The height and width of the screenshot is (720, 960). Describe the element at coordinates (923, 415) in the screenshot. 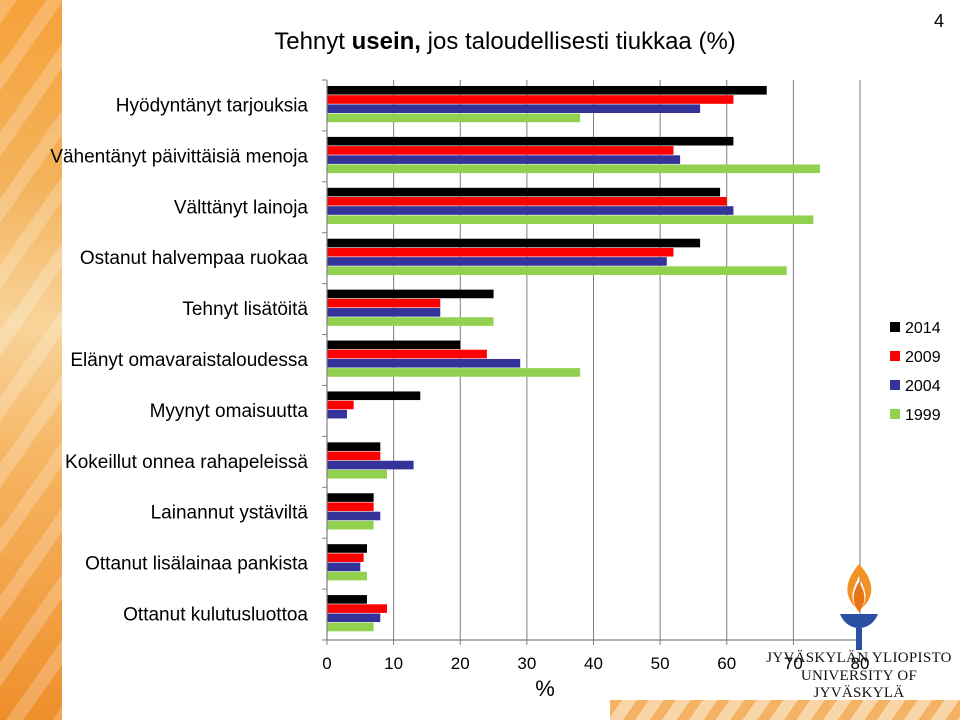

I see `legend-label-1999: 1999` at that location.